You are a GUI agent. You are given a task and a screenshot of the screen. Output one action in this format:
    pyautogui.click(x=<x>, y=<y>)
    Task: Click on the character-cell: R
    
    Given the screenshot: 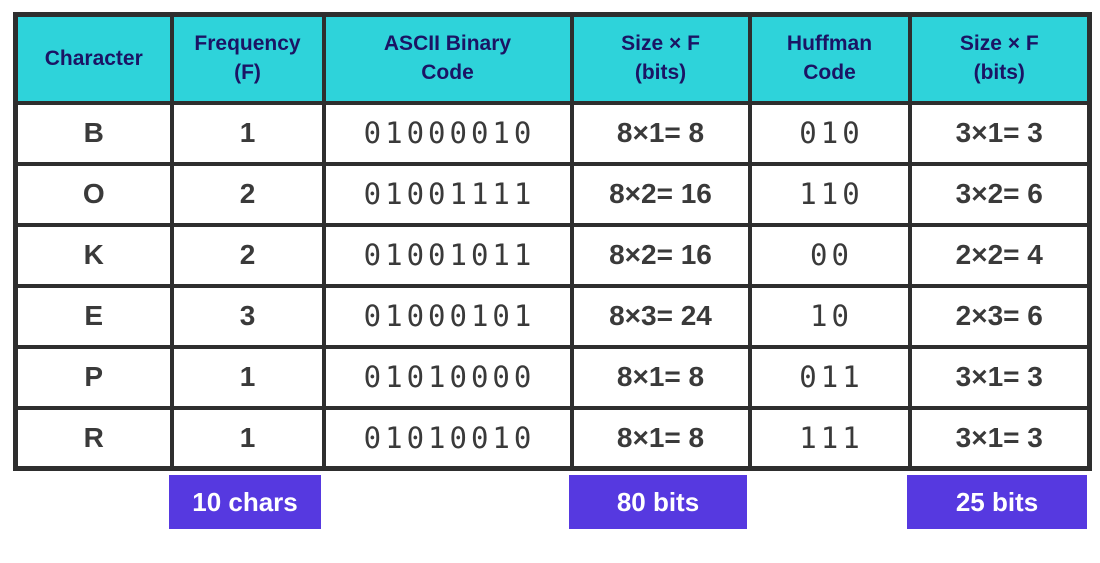 What is the action you would take?
    pyautogui.click(x=93, y=438)
    